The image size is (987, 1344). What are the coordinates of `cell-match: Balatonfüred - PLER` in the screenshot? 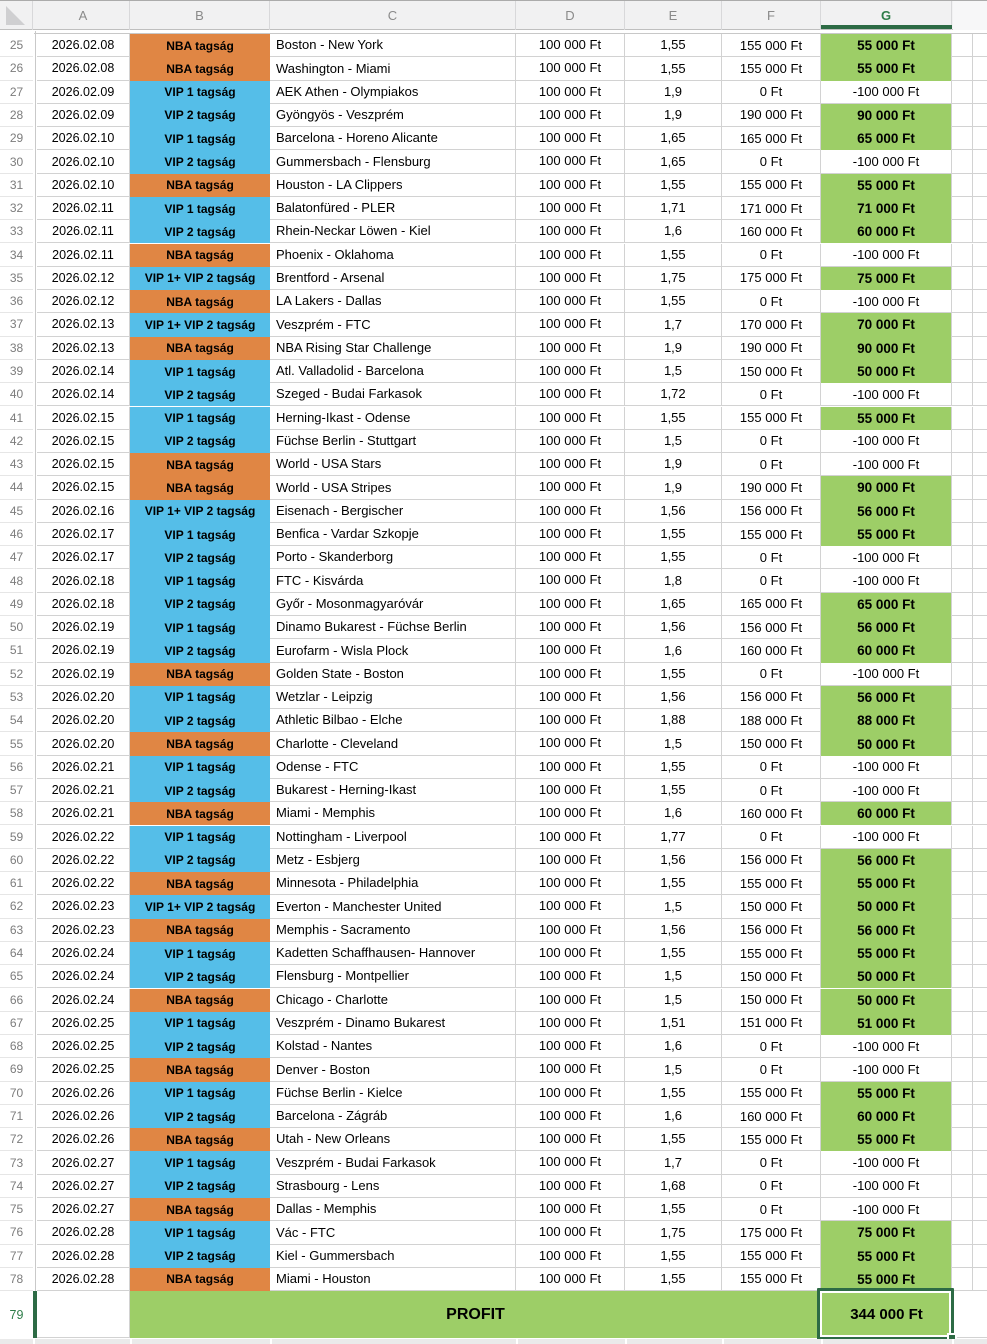 It's located at (393, 209).